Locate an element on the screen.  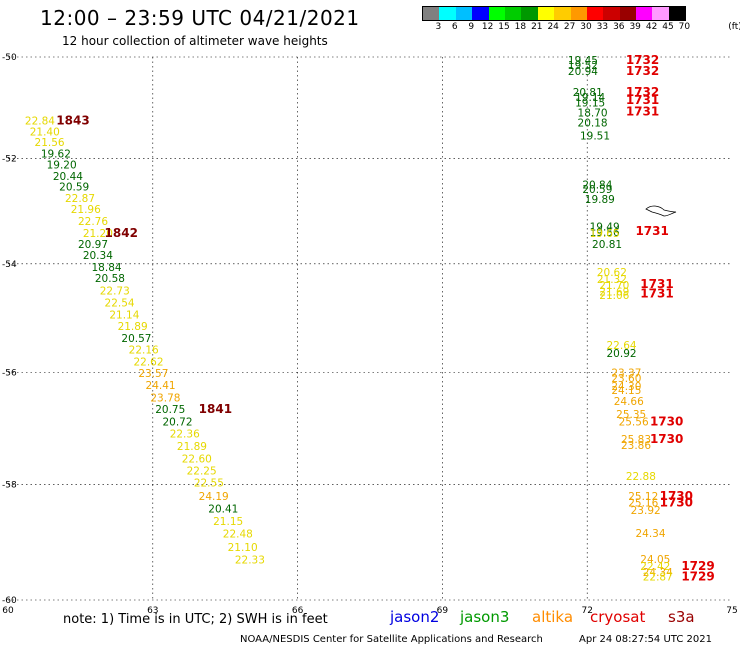
color-scale-label: 30 is located at coordinates (586, 27).